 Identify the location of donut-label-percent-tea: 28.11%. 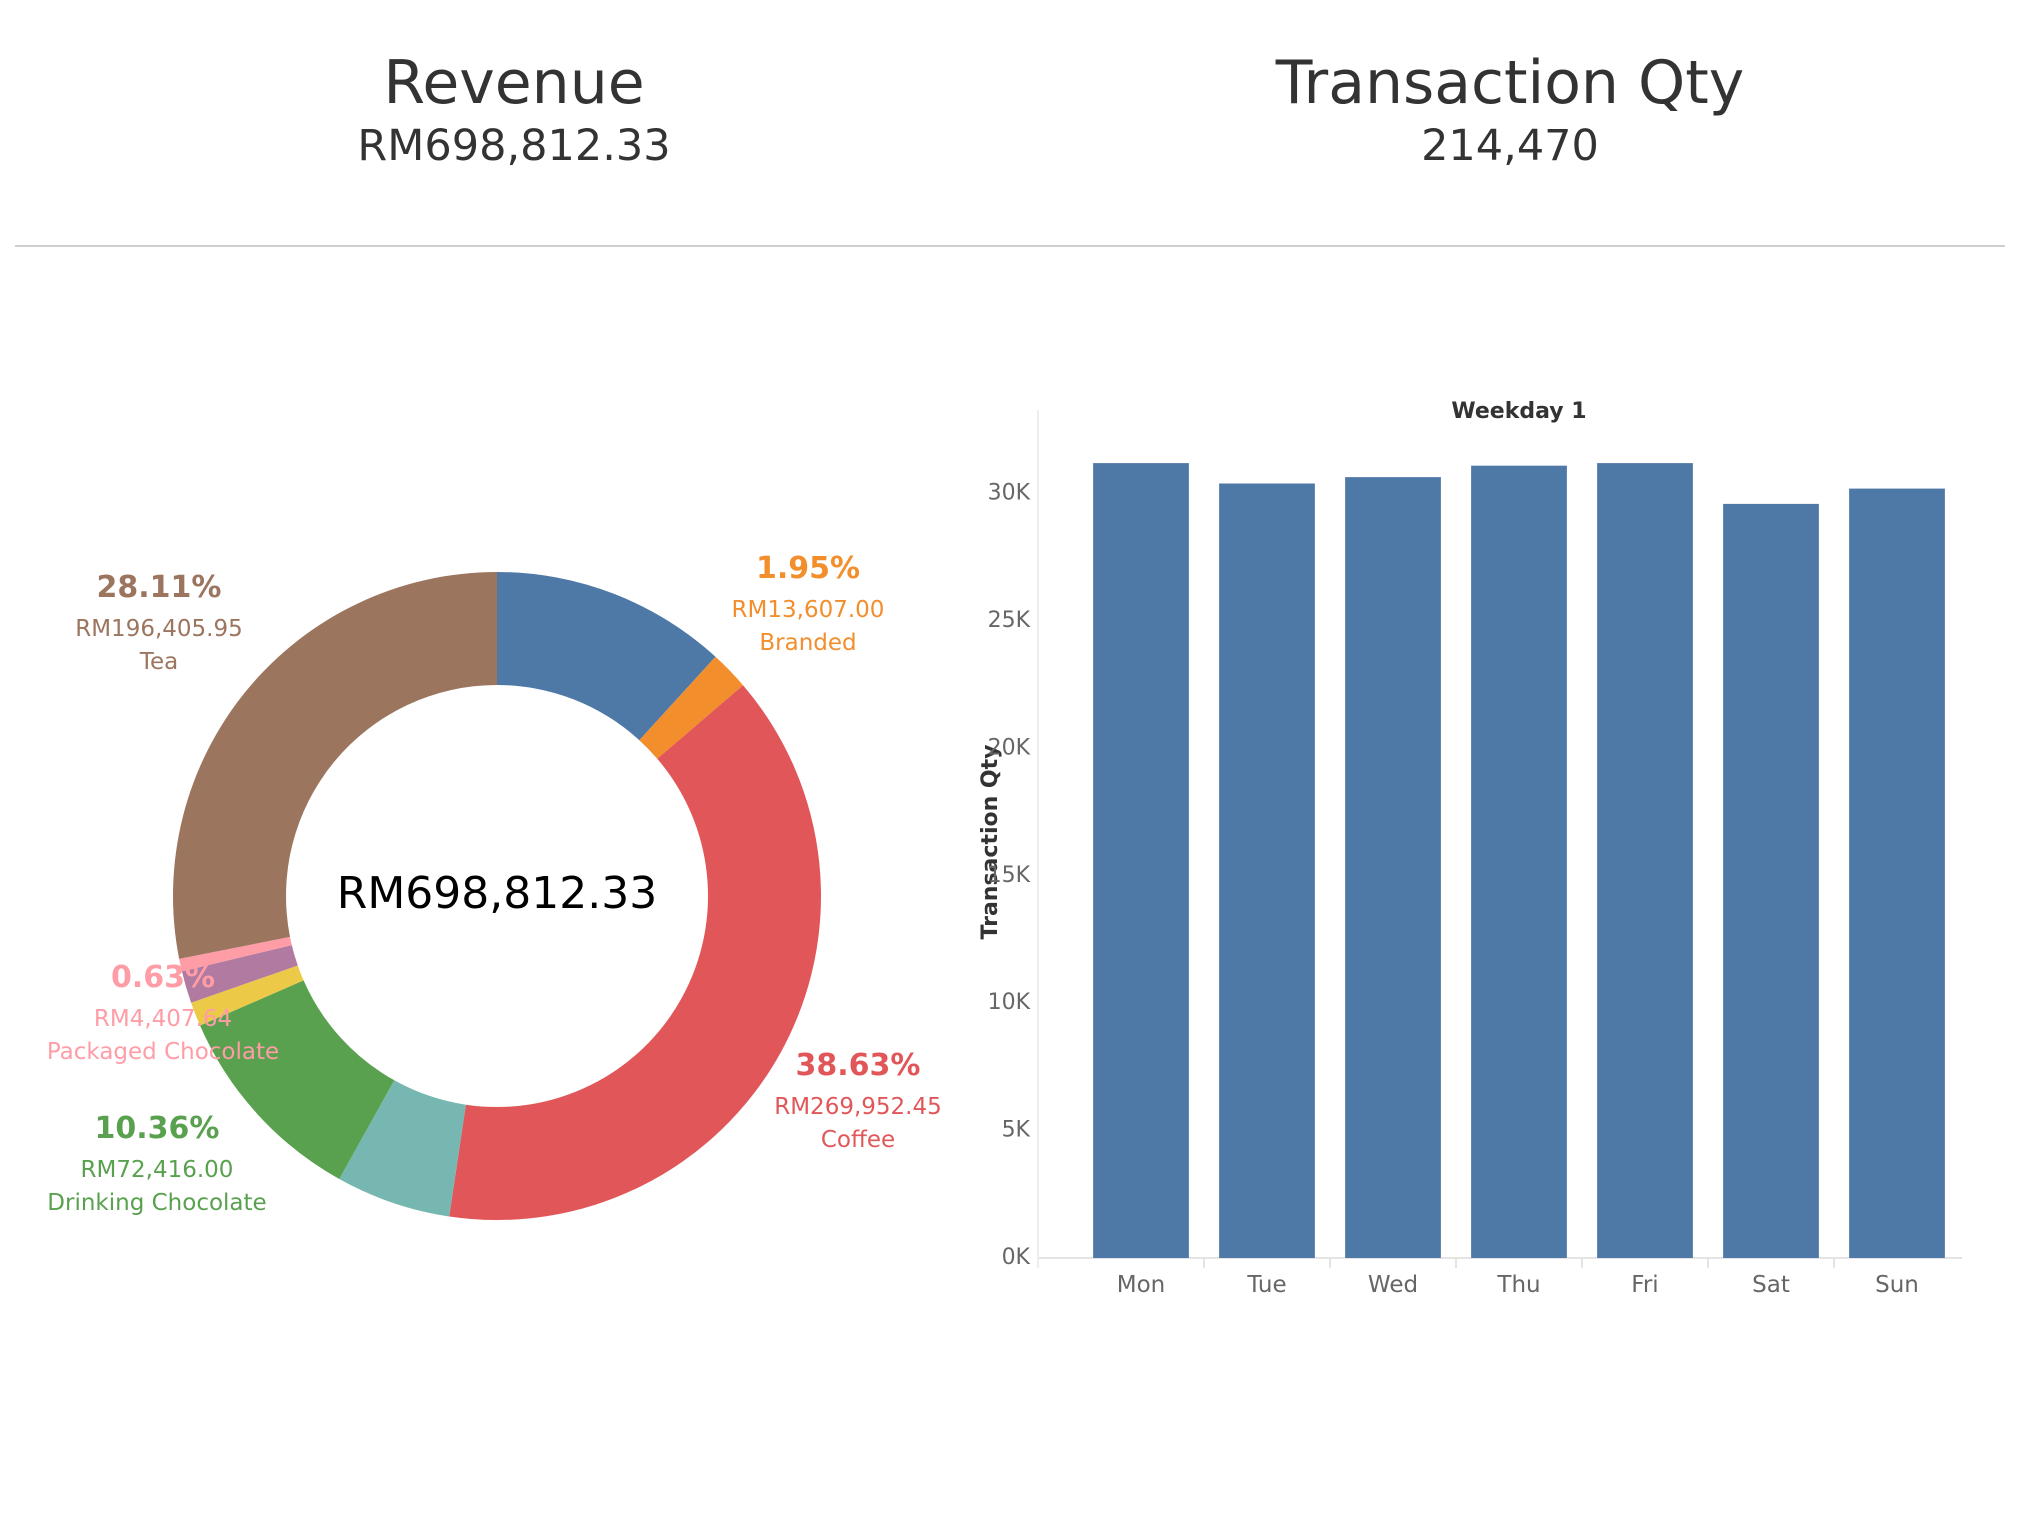
(159, 587).